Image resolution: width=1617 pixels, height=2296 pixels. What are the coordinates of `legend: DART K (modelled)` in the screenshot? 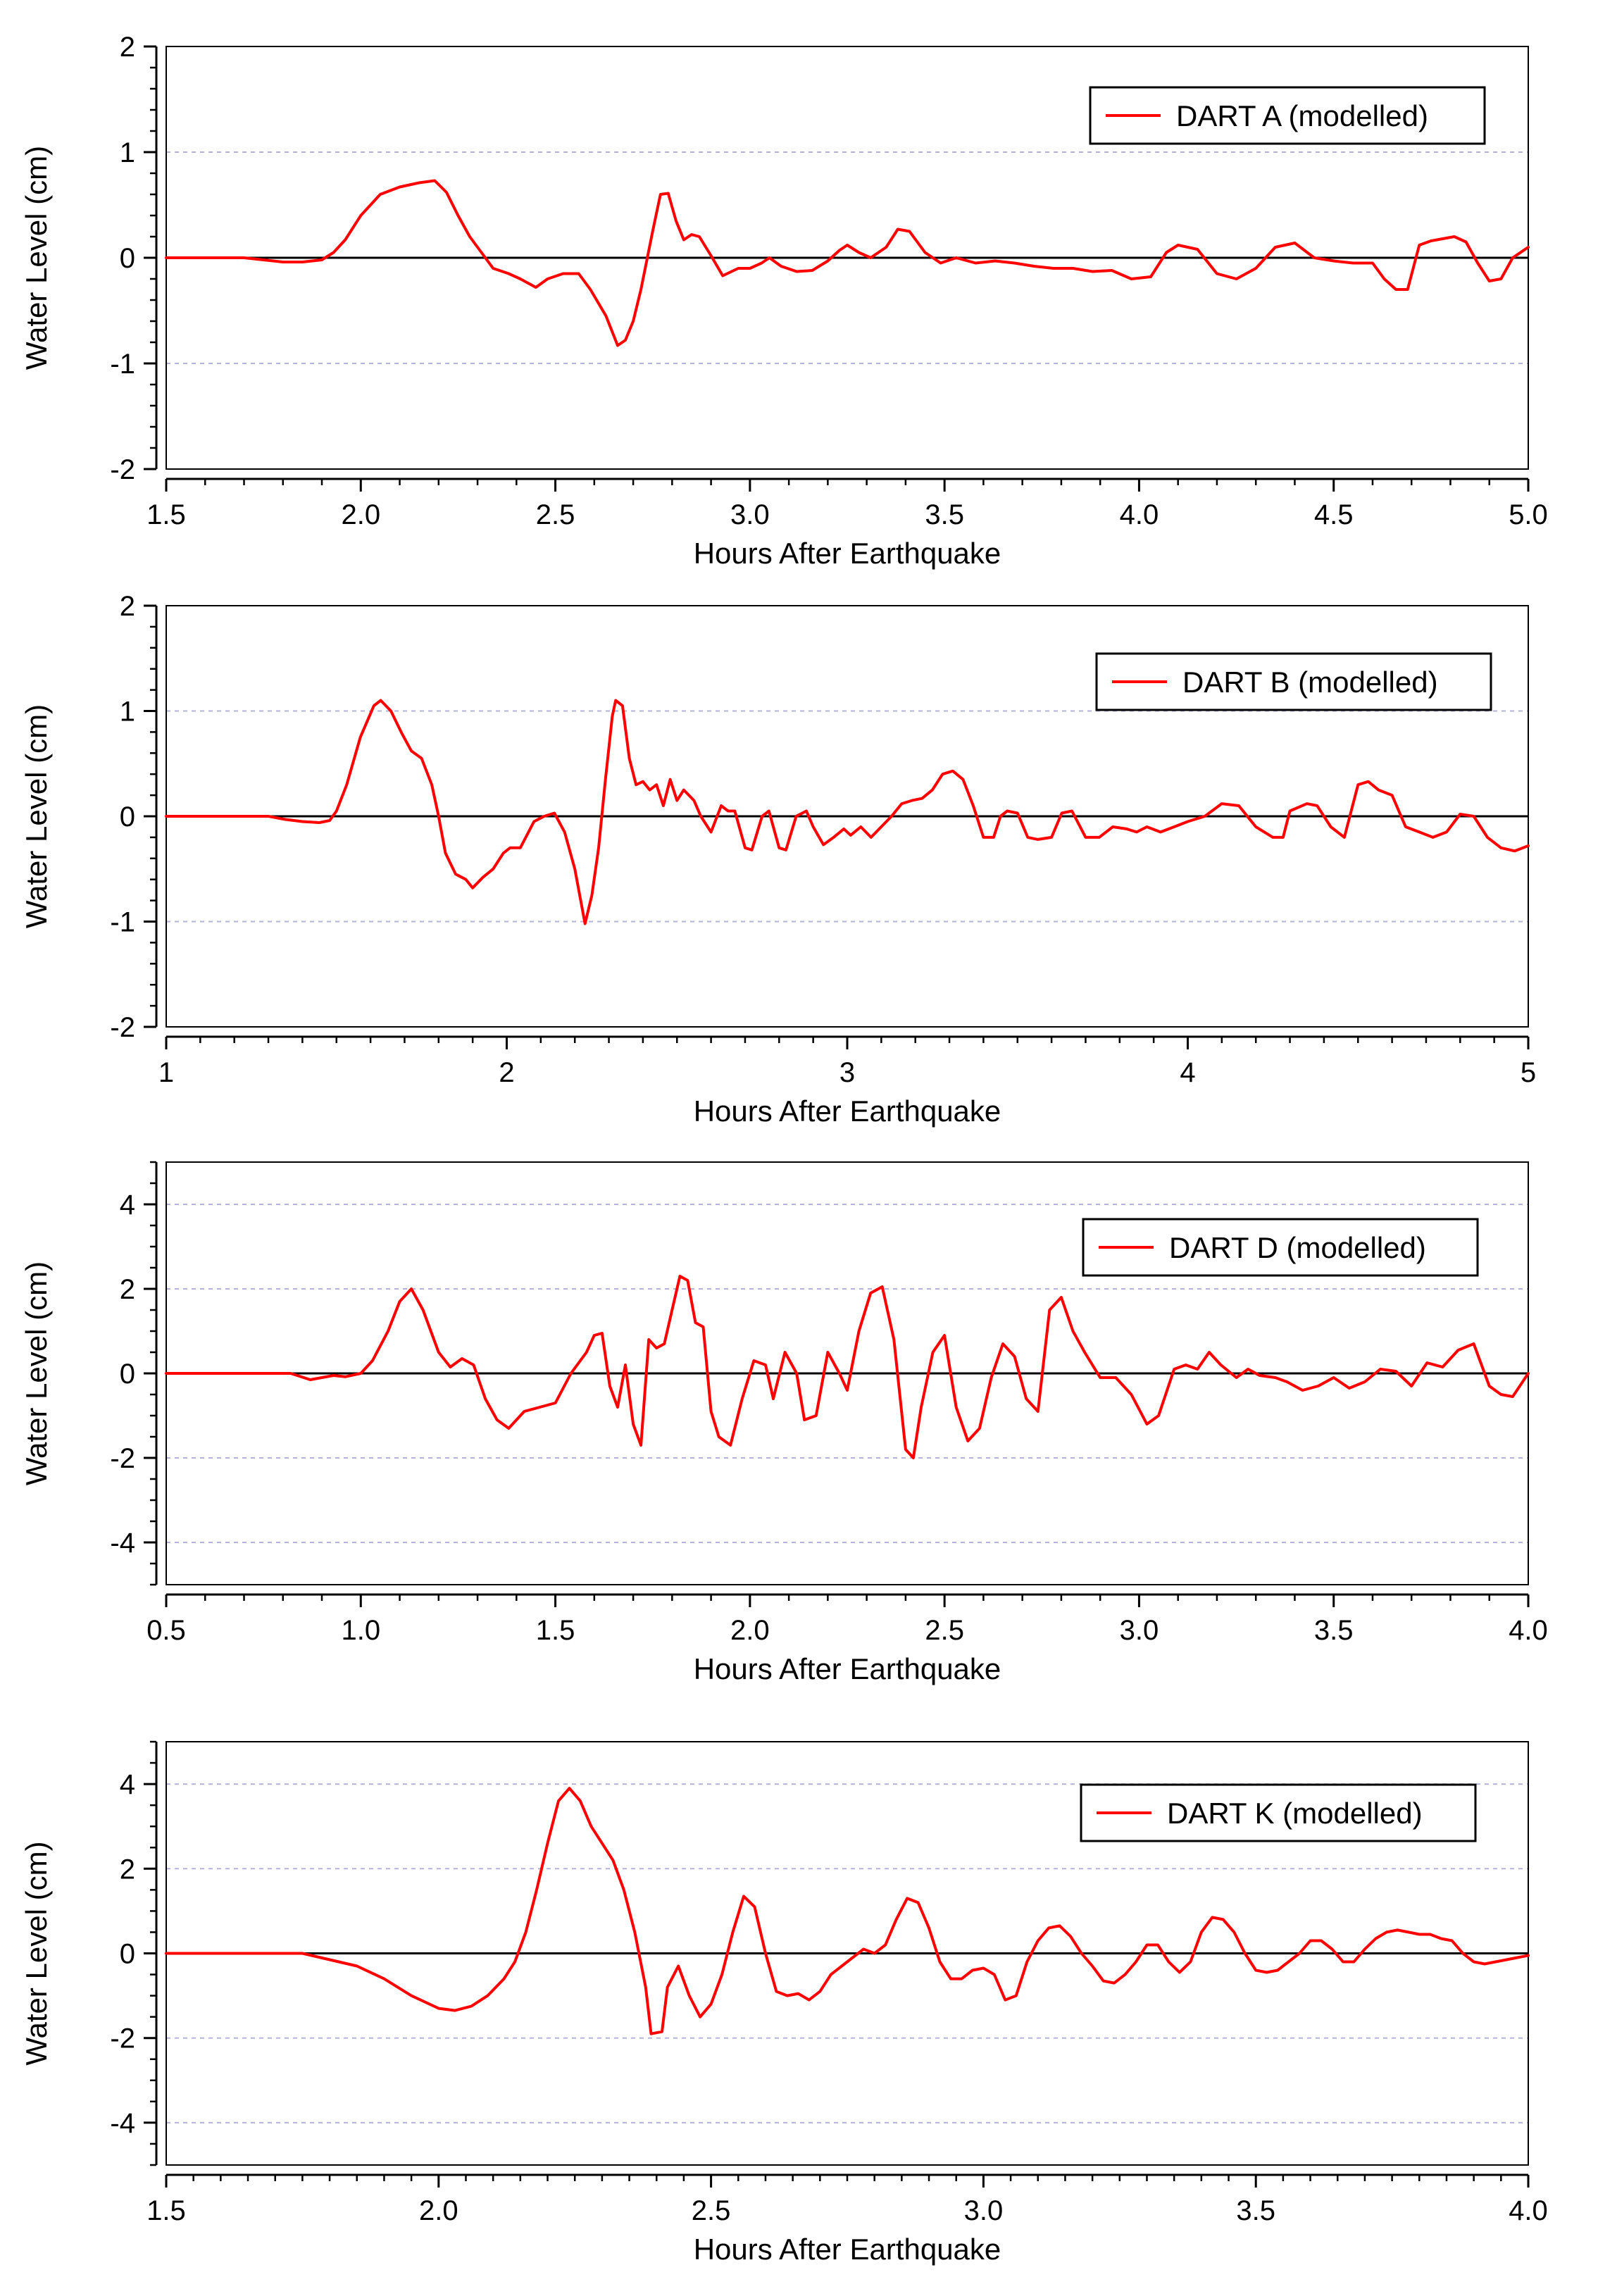 It's located at (1278, 1812).